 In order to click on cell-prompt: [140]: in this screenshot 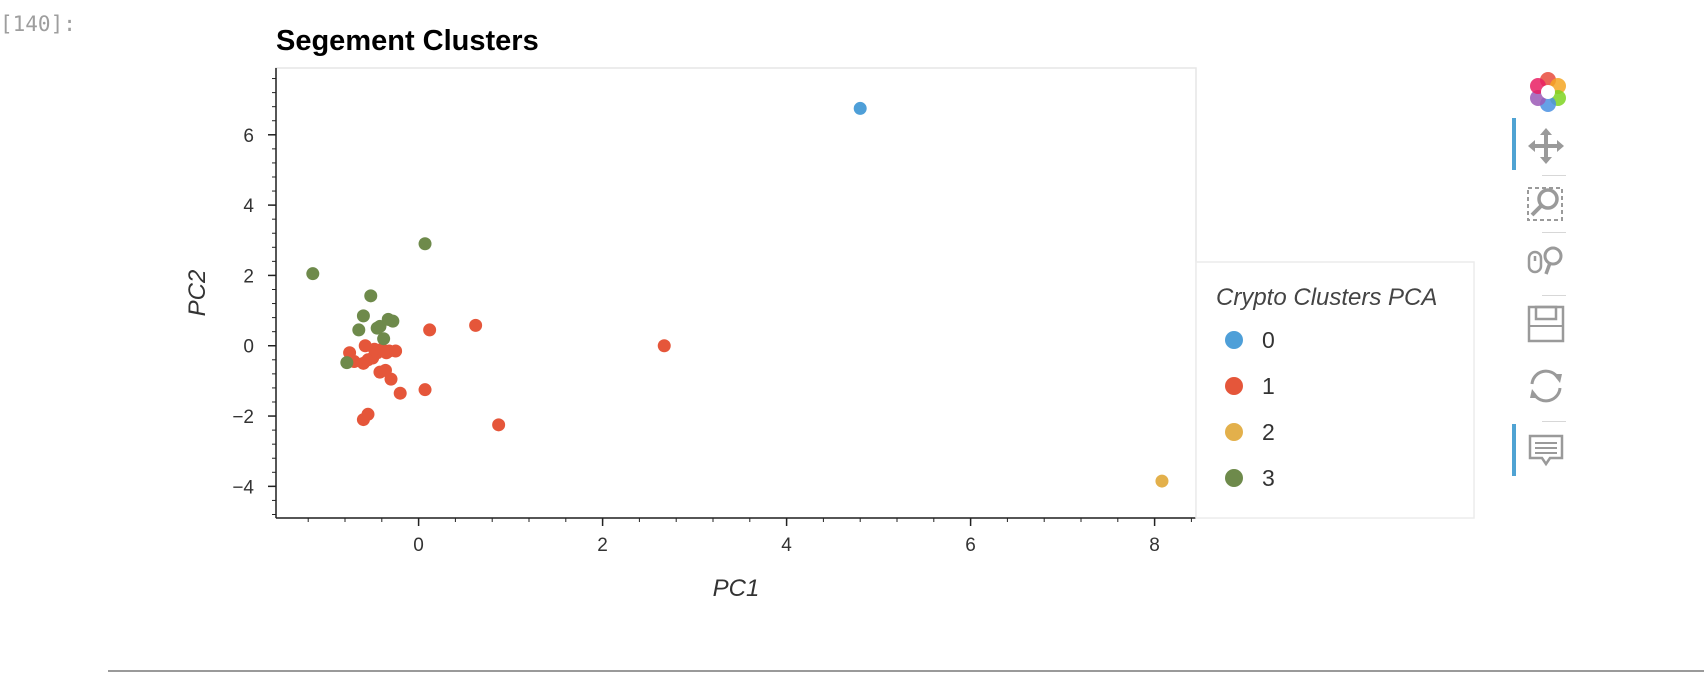, I will do `click(38, 24)`.